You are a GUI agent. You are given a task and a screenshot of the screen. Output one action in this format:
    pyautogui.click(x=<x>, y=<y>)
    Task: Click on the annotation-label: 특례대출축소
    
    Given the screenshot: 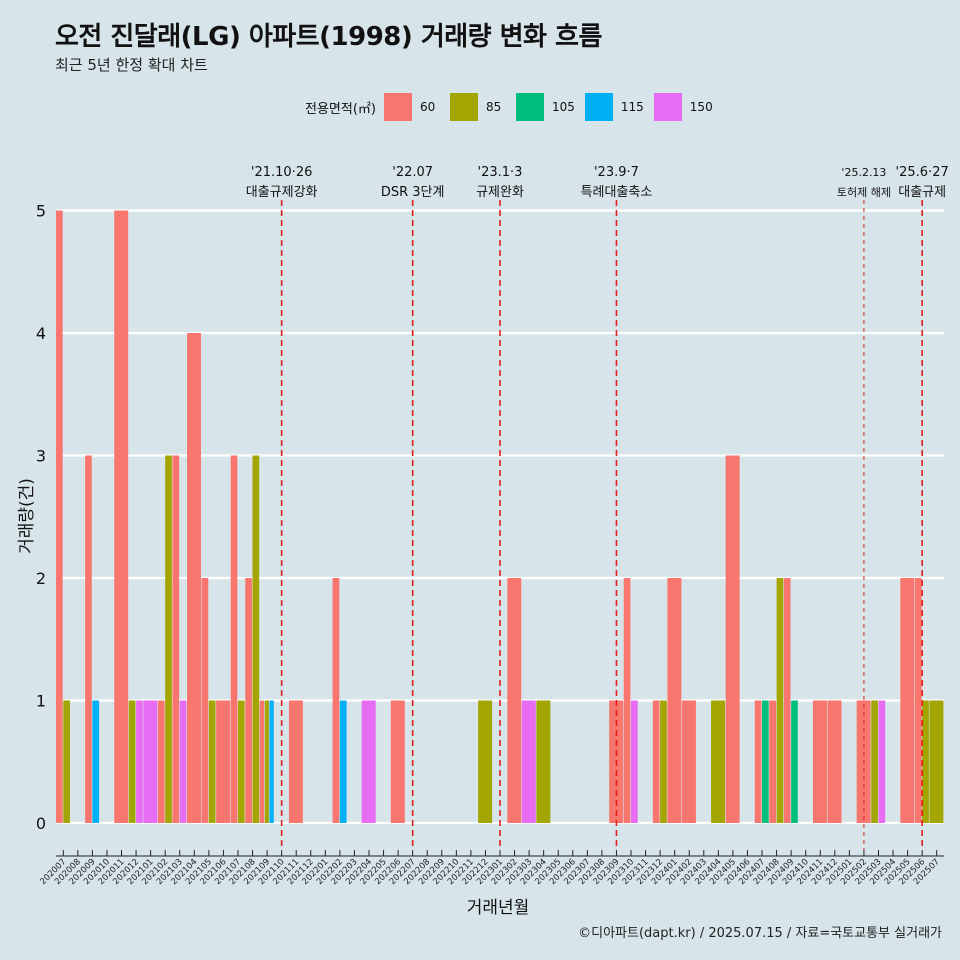 What is the action you would take?
    pyautogui.click(x=617, y=192)
    